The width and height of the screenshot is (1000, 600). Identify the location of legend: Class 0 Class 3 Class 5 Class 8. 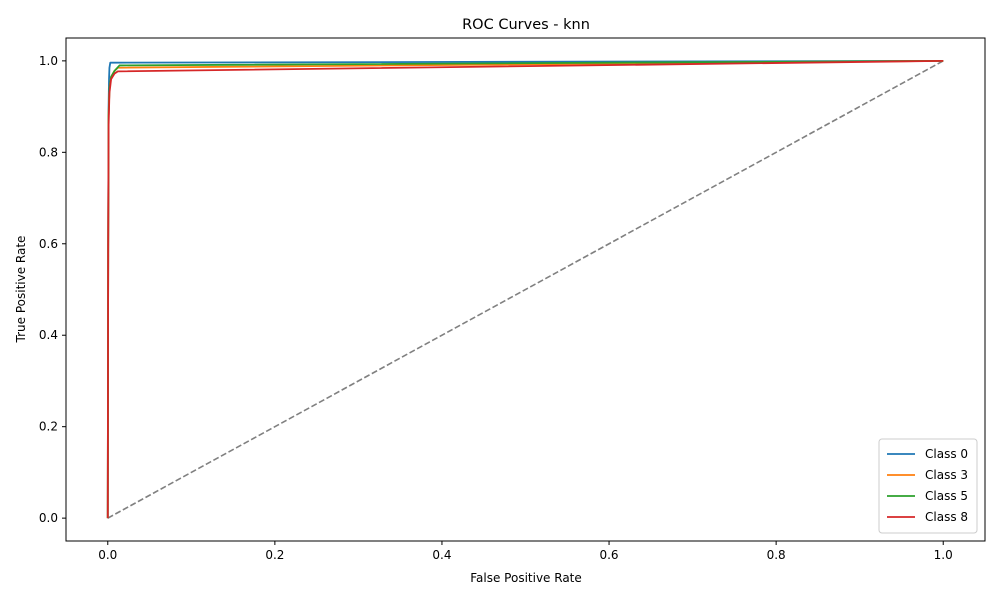
(928, 486).